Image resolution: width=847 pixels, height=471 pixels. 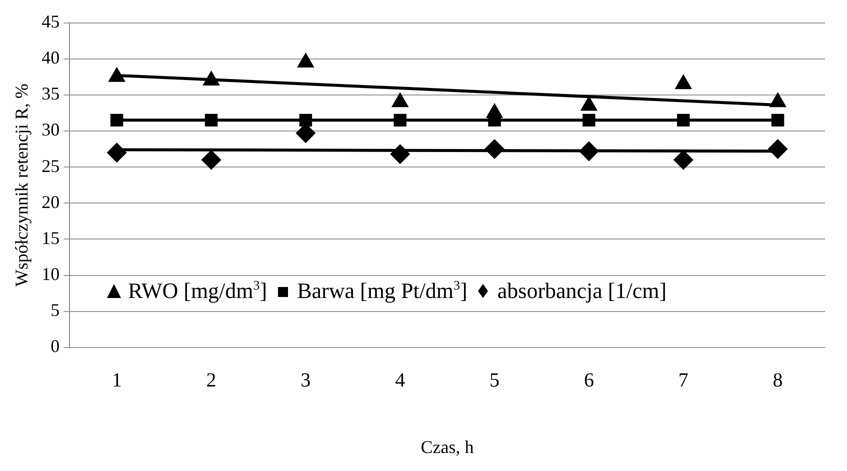 I want to click on x-tick-label: 4, so click(x=400, y=381).